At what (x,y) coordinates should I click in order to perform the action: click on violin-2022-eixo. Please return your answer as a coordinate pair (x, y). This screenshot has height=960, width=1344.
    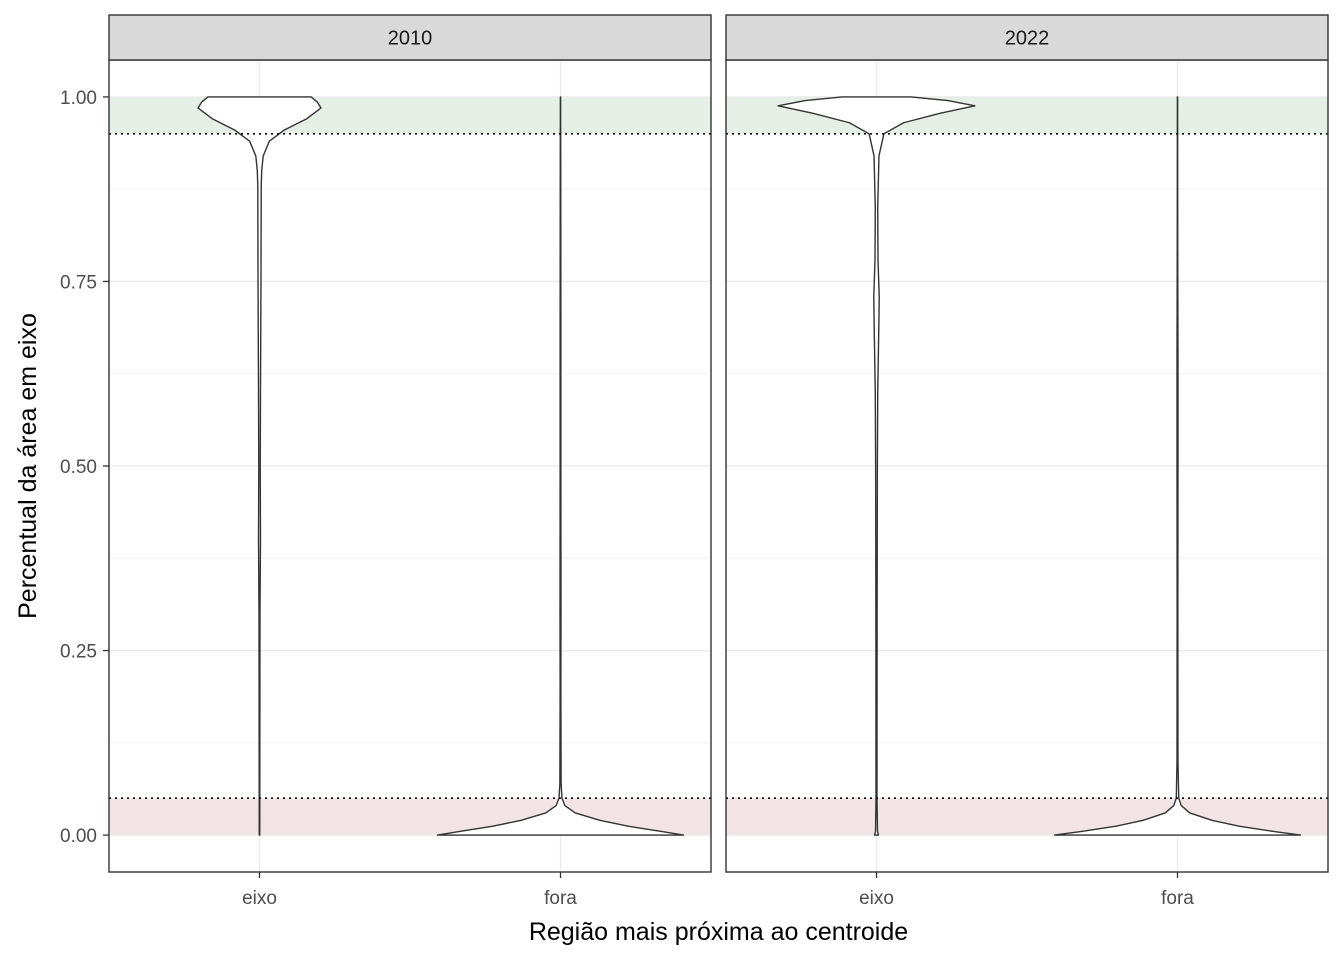
    Looking at the image, I should click on (876, 466).